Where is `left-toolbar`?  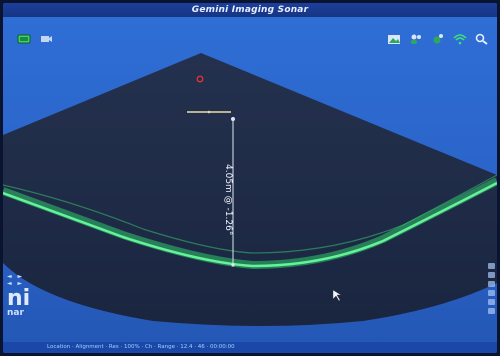 left-toolbar is located at coordinates (35, 39).